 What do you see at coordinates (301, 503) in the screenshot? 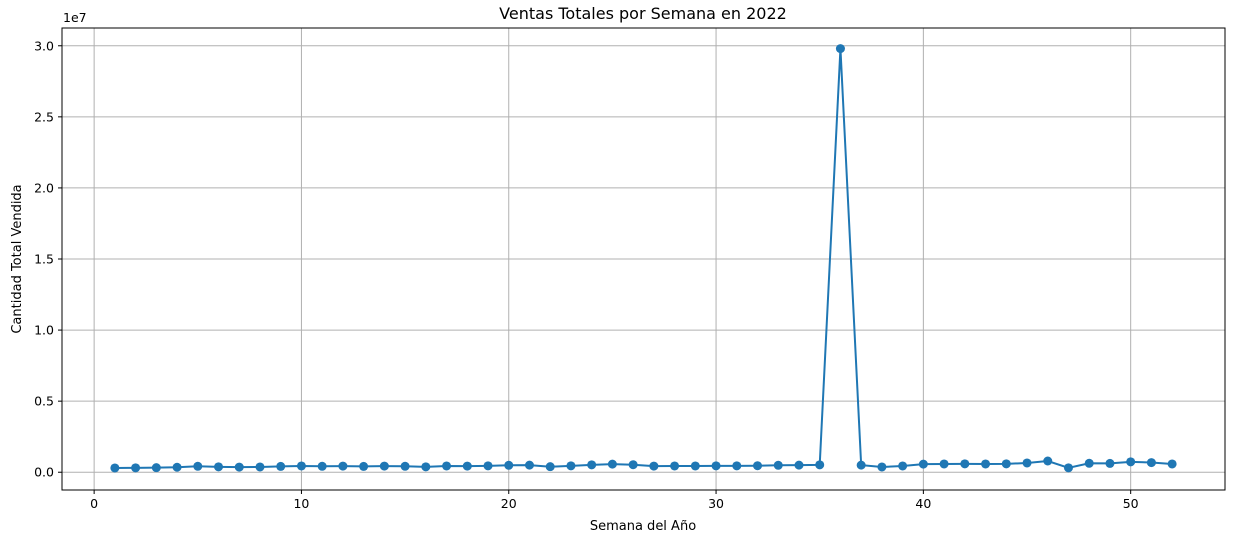
I see `x-tick-label: 10` at bounding box center [301, 503].